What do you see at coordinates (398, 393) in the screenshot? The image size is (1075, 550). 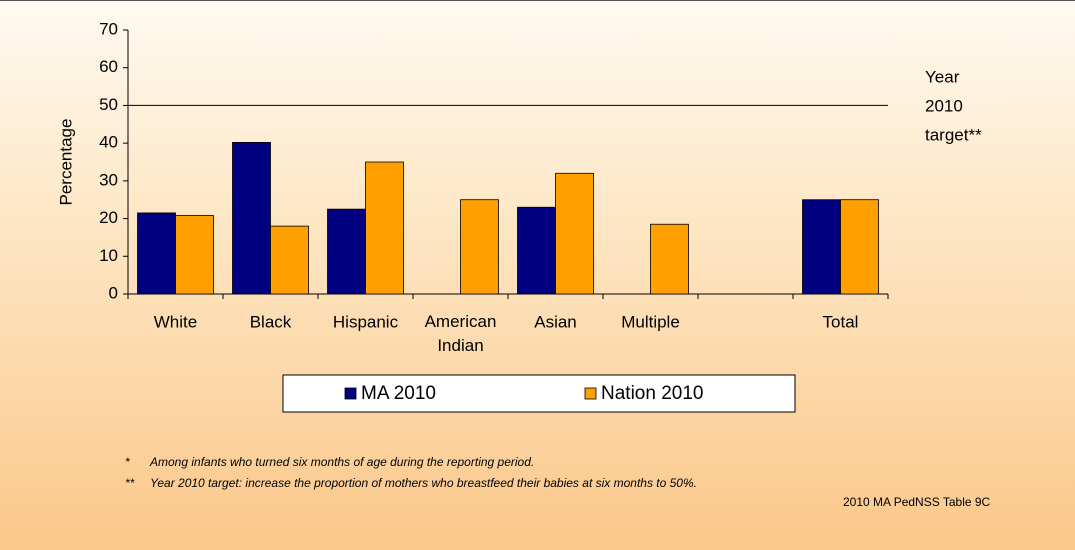 I see `legend-label: MA 2010` at bounding box center [398, 393].